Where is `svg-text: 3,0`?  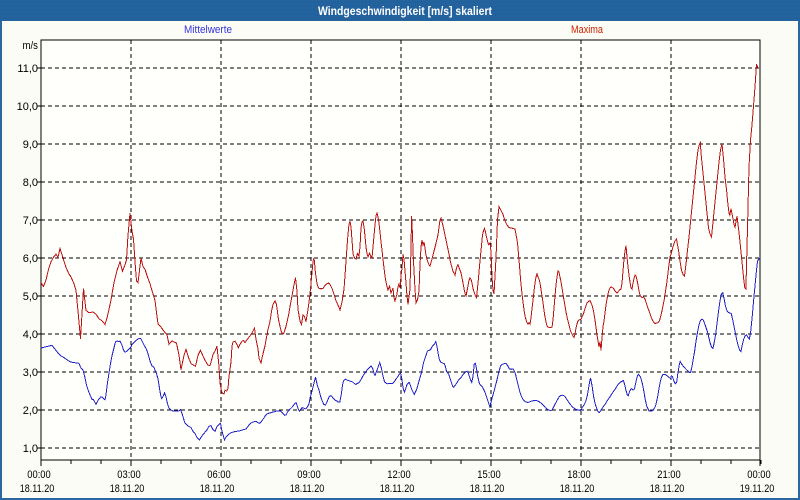
svg-text: 3,0 is located at coordinates (30, 373).